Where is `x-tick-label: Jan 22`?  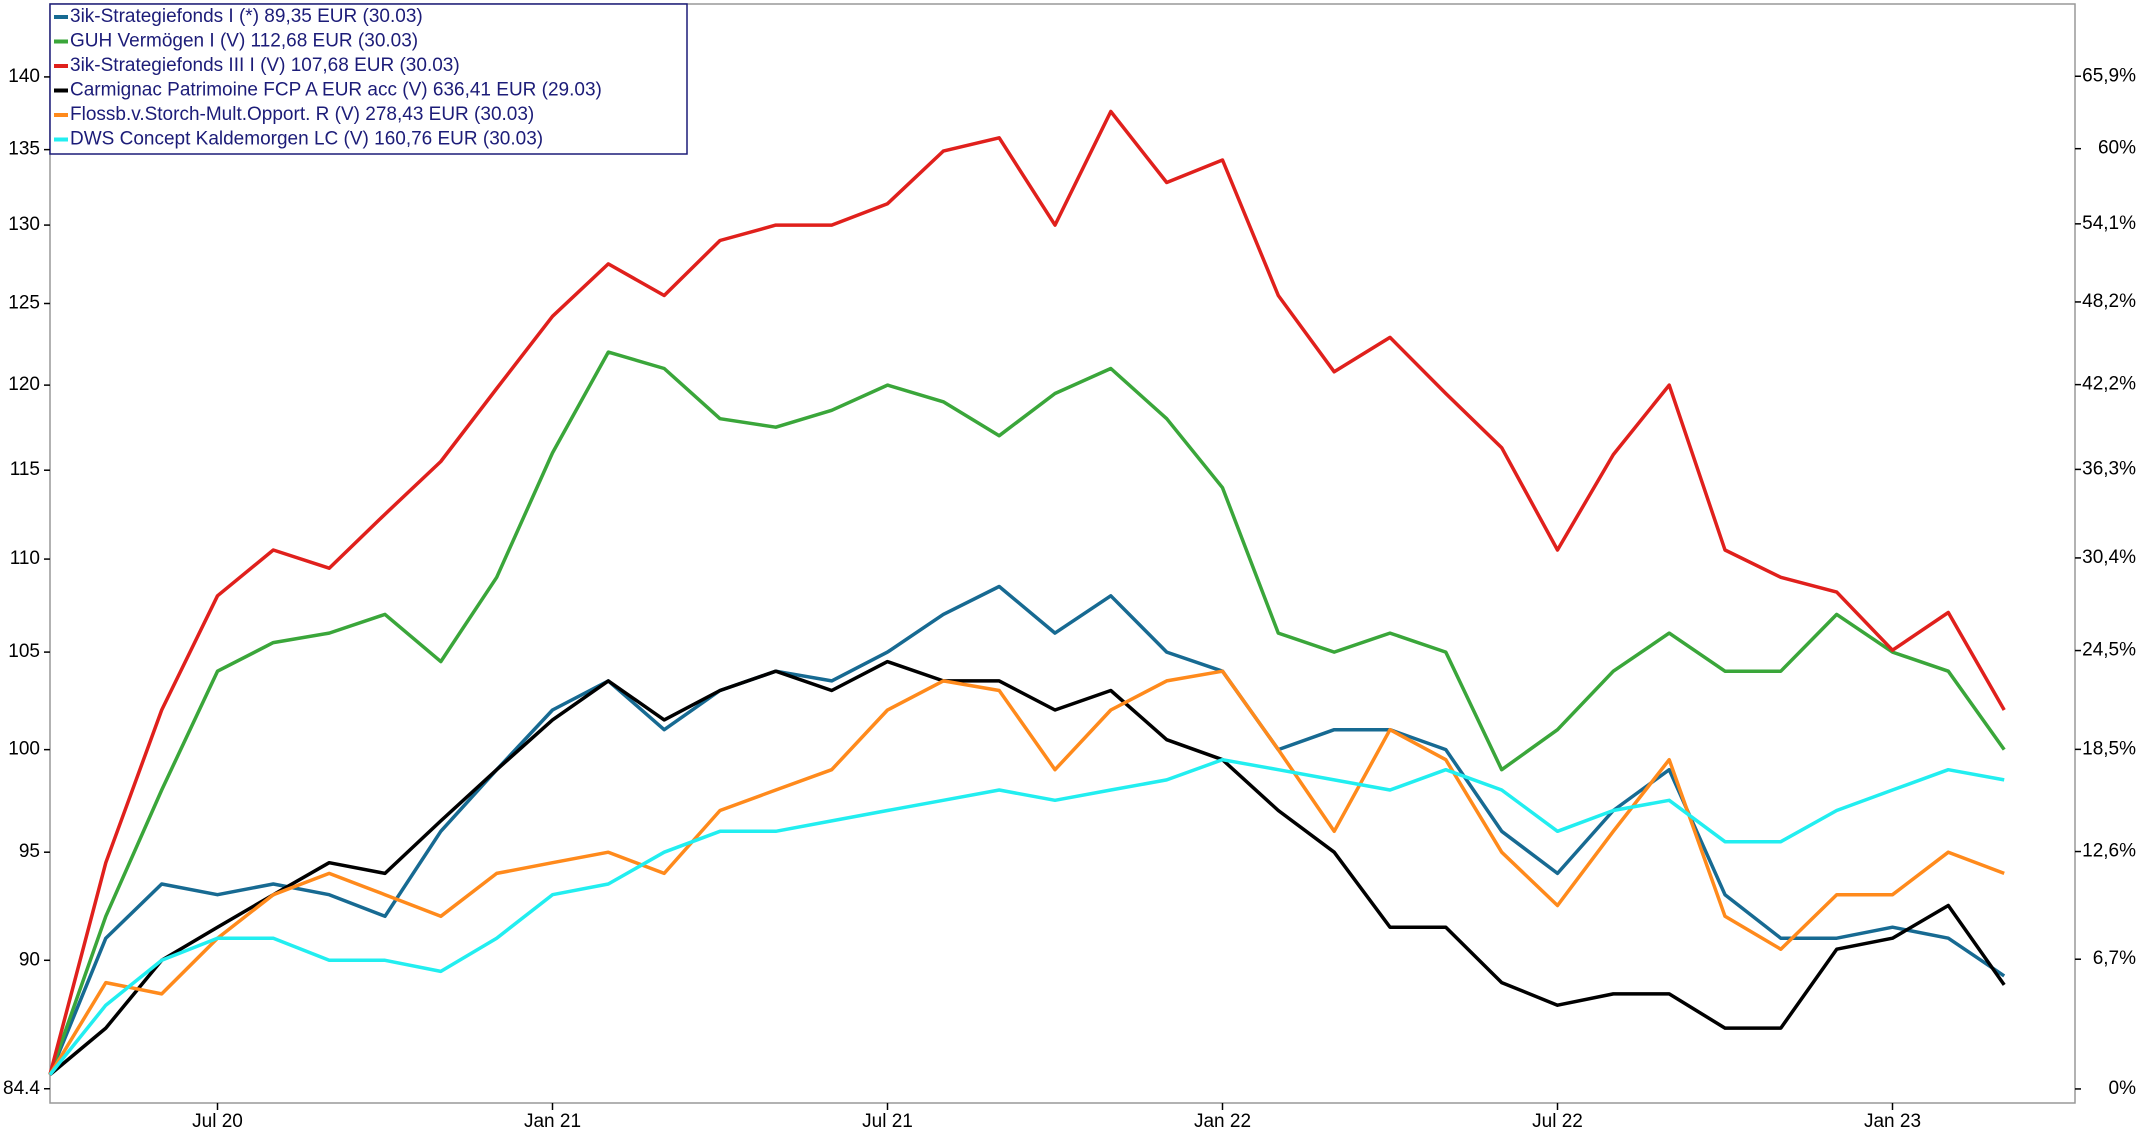
x-tick-label: Jan 22 is located at coordinates (1222, 1121).